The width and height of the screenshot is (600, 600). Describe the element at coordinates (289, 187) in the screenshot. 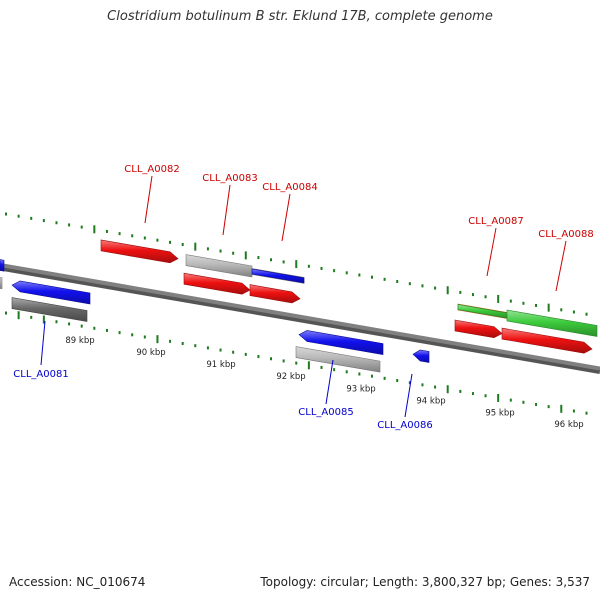

I see `gene-label: CLL_A0084` at that location.